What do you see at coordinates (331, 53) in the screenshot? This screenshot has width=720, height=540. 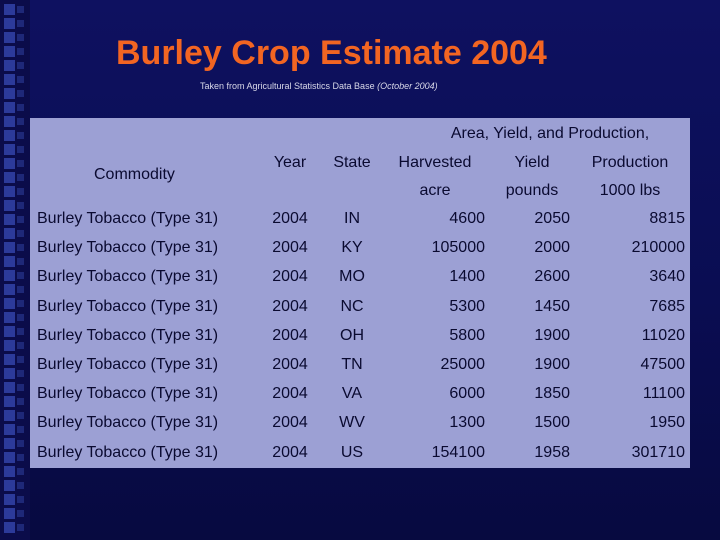 I see `slide-title: Burley Crop Estimate 2004` at bounding box center [331, 53].